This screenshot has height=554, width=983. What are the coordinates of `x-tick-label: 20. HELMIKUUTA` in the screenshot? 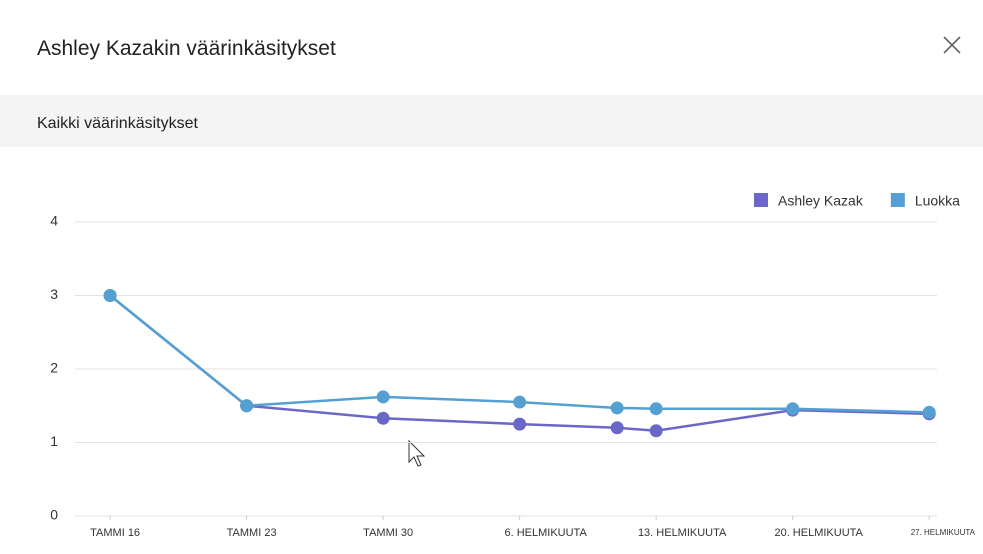 It's located at (818, 533).